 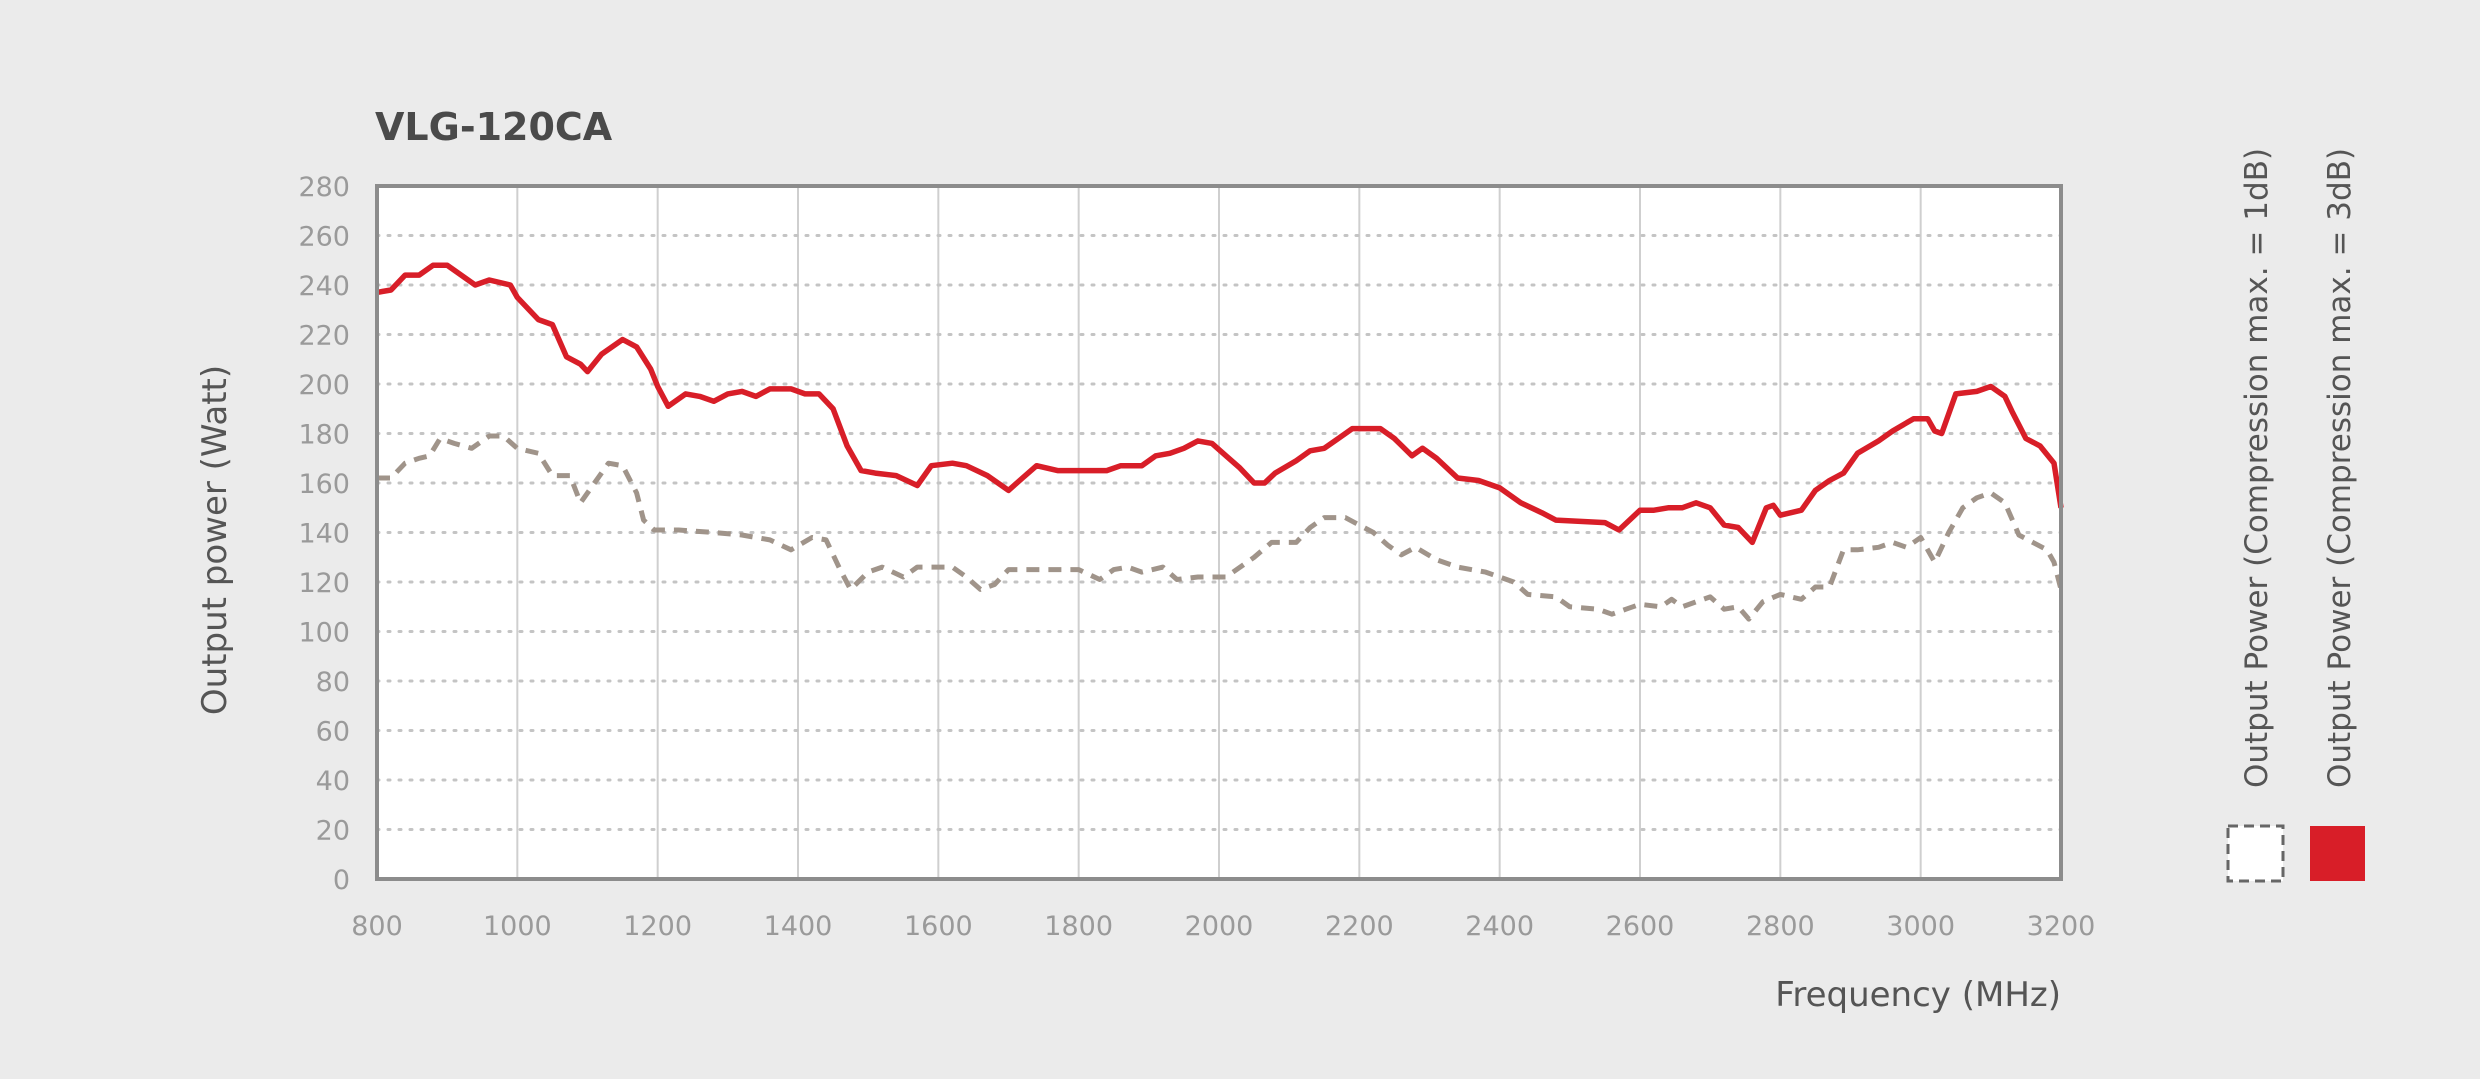 I want to click on y-axis-label: Output power (Watt), so click(x=215, y=540).